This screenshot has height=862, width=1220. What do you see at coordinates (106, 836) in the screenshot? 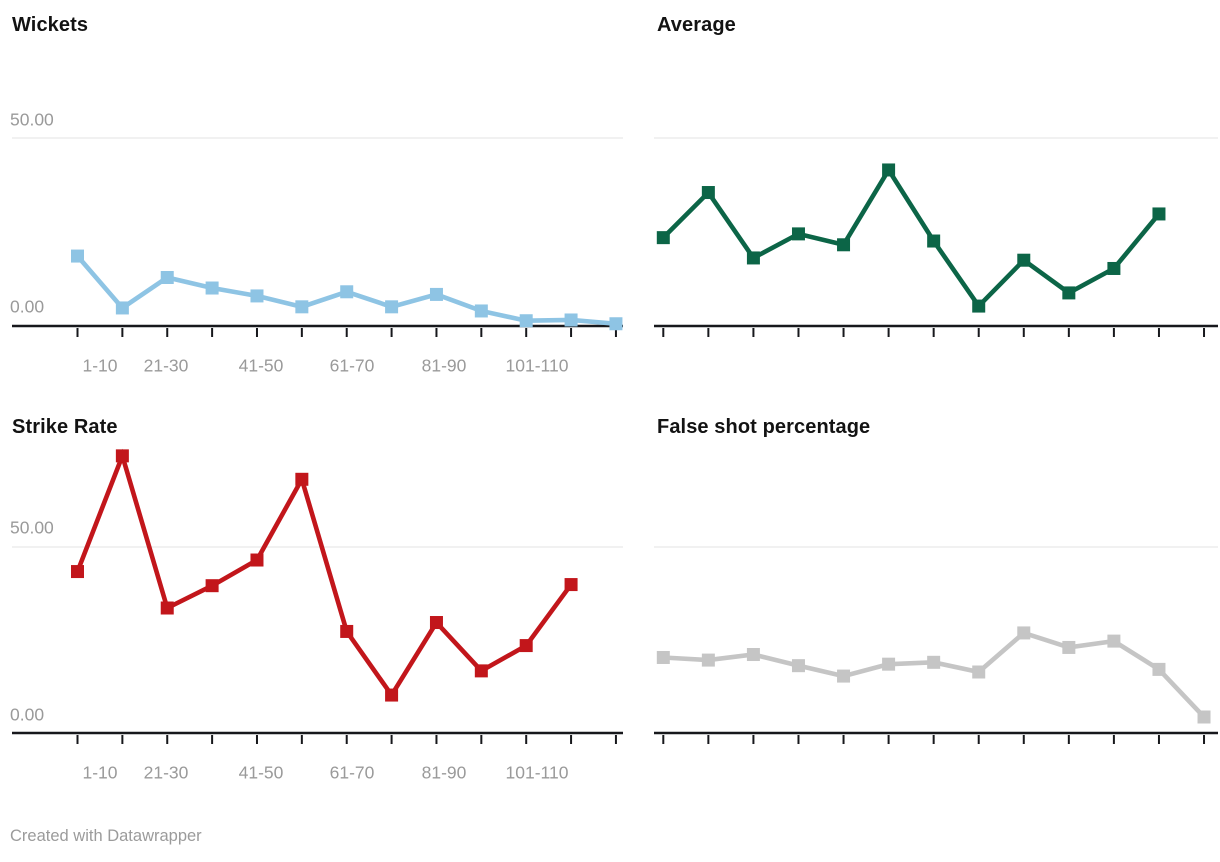
I see `datawrapper-credit: Created with Datawrapper` at bounding box center [106, 836].